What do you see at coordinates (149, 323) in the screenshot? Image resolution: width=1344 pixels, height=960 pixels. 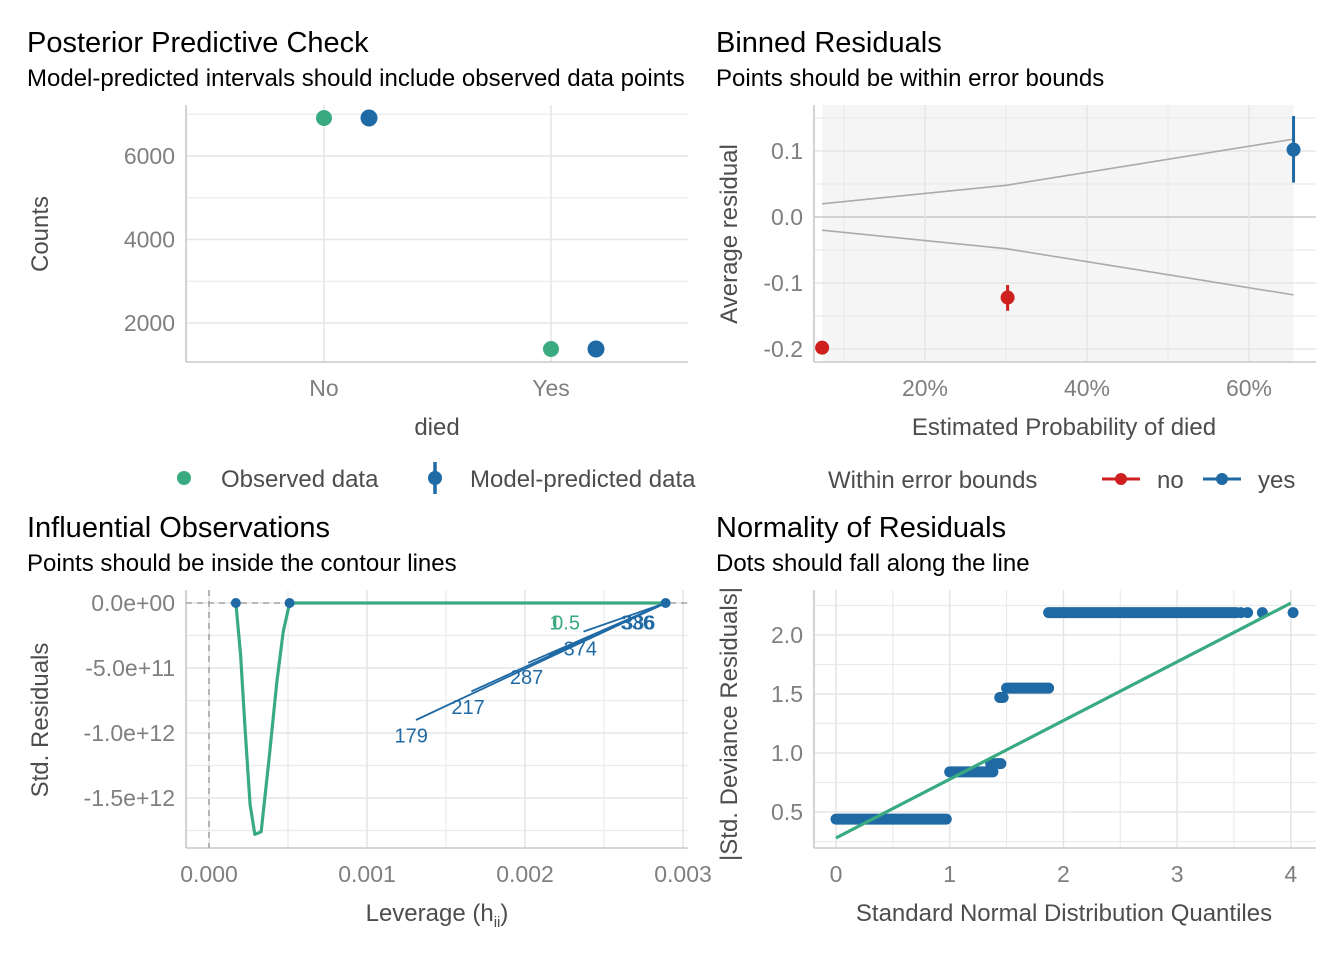 I see `ppc-y-tick-label: 2000` at bounding box center [149, 323].